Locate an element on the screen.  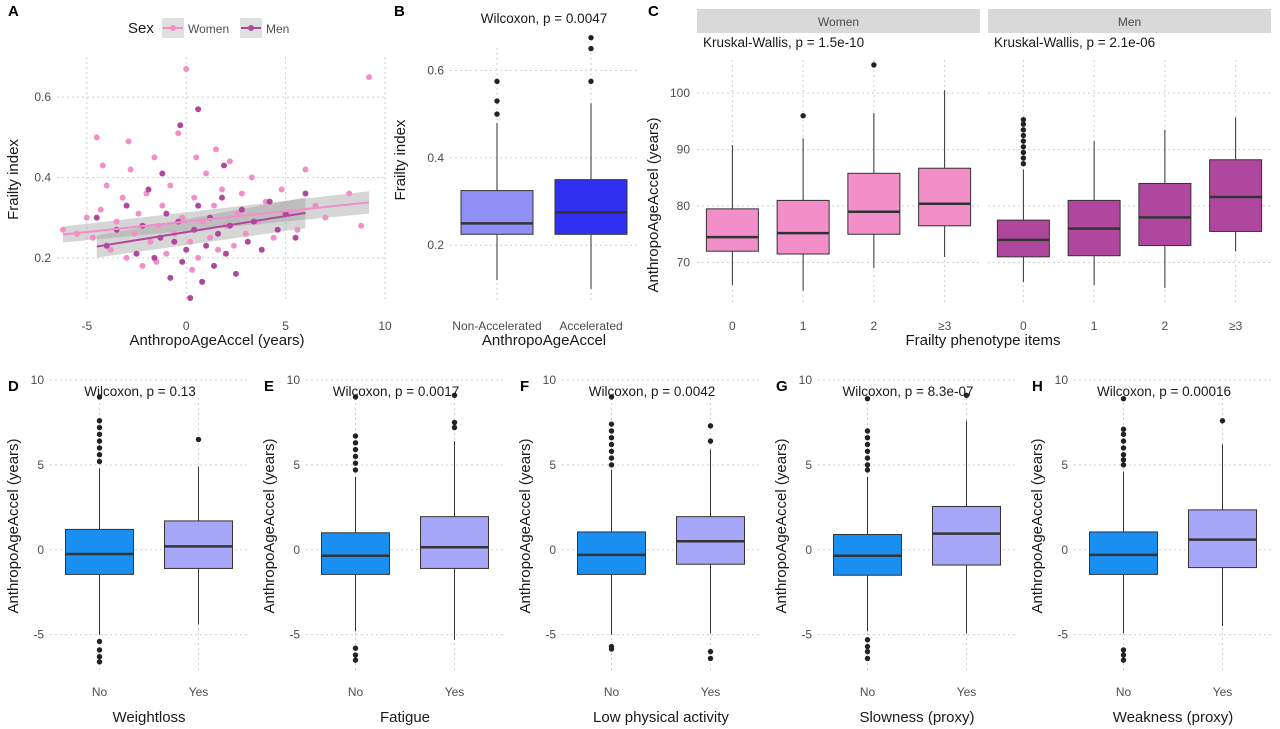
test-annotation: Kruskal-Wallis, p = 2.1e-06 is located at coordinates (1074, 42).